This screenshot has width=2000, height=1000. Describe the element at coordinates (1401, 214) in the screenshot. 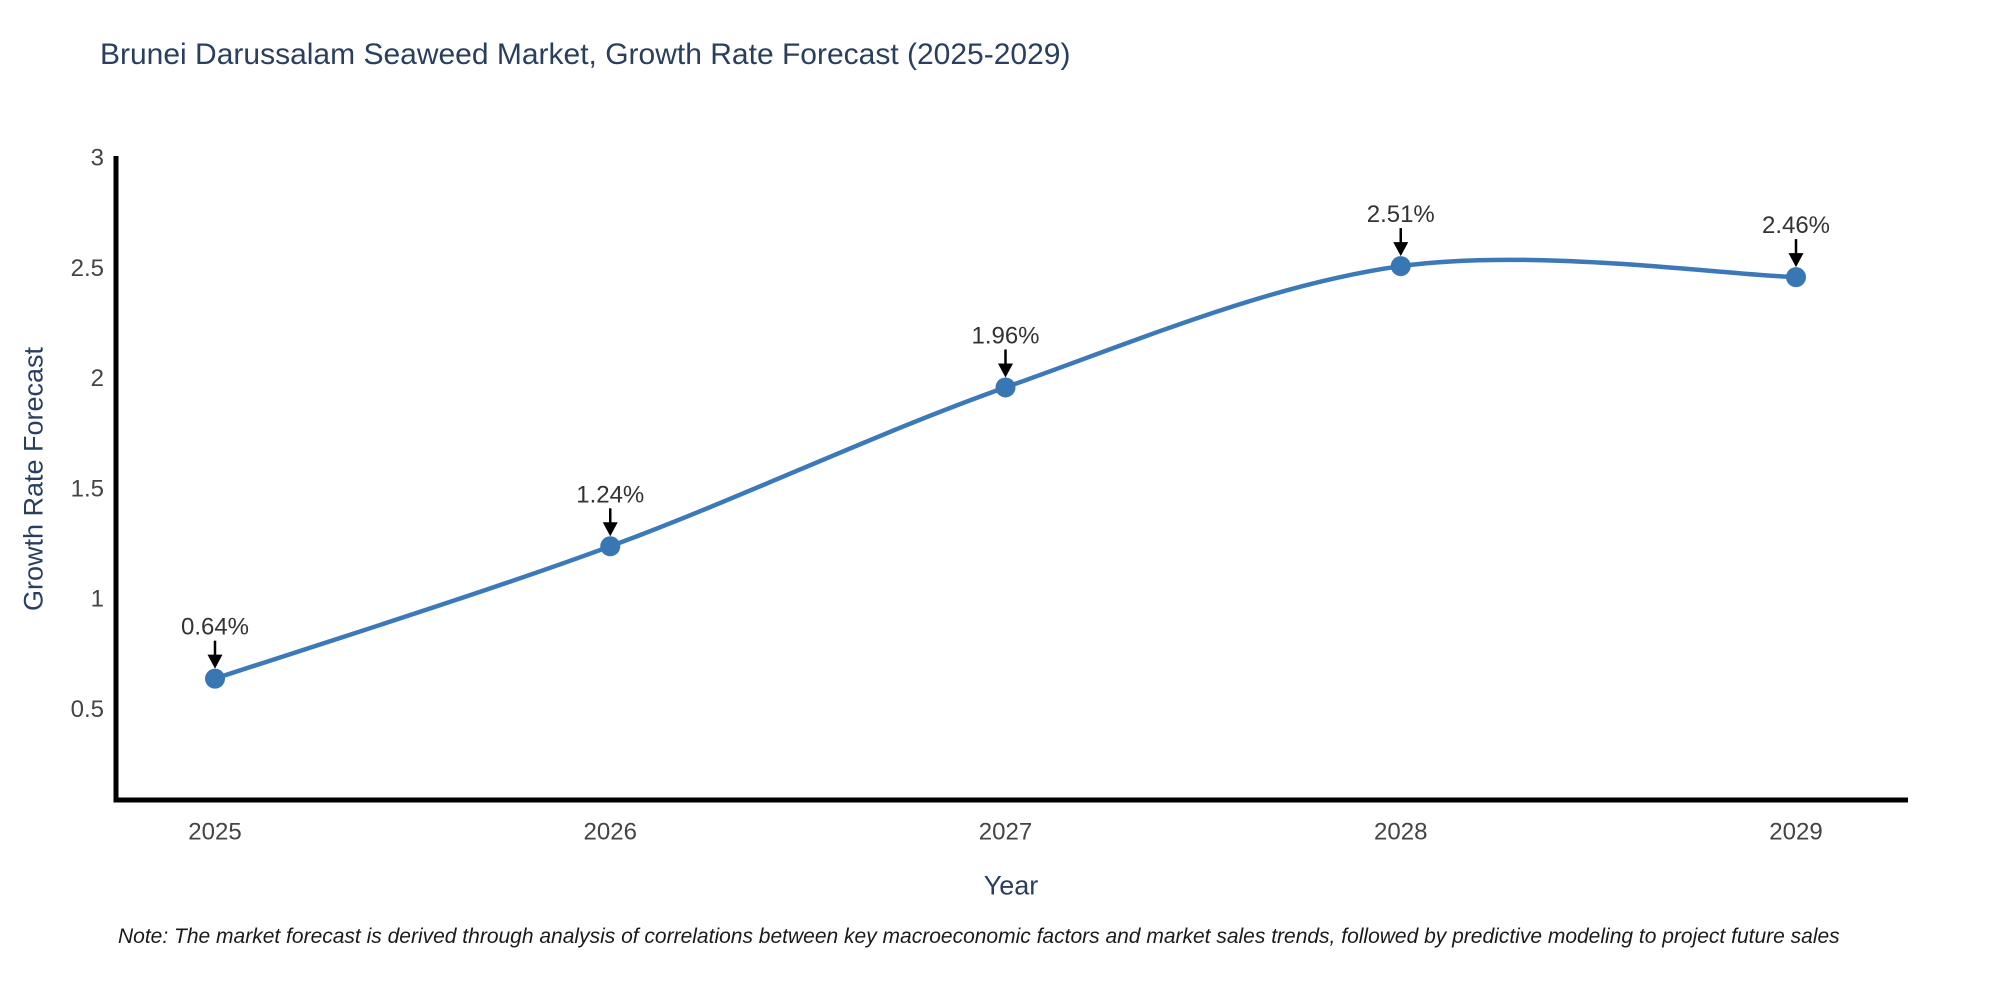

I see `point-annotation-label: 2.51%` at that location.